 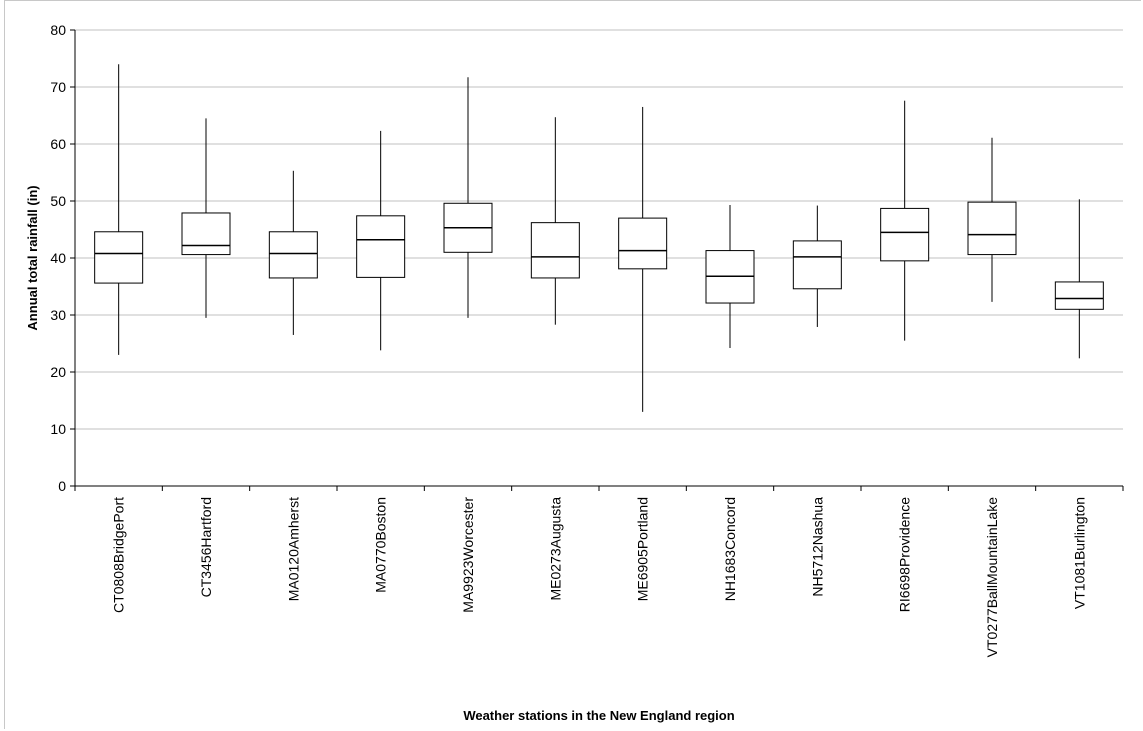 I want to click on box-NH5712Nashua, so click(x=817, y=266).